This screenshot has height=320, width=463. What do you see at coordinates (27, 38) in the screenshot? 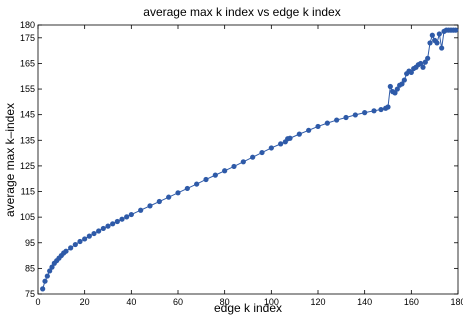
I see `y-tick-label: 175` at bounding box center [27, 38].